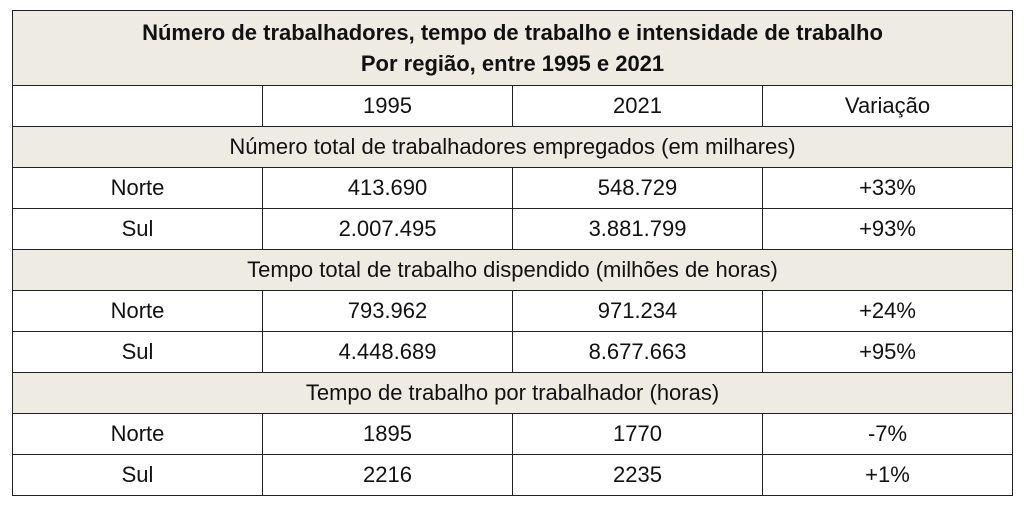 This screenshot has width=1024, height=525. I want to click on header-row: 1995 2021 Variação, so click(513, 106).